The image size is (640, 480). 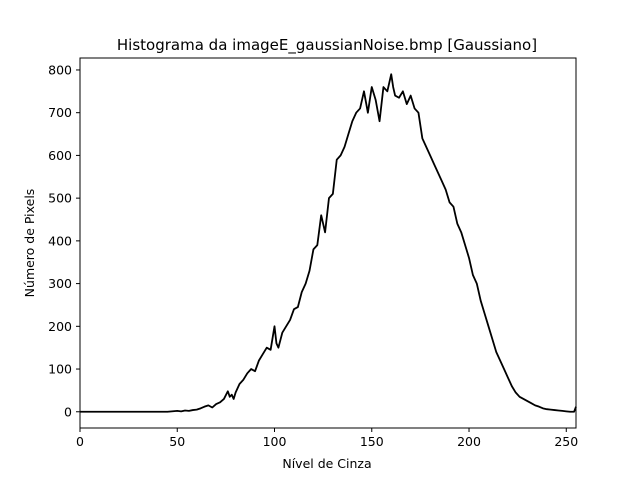 I want to click on x-axis-ticks: 0 50 100 150 200 250, so click(x=327, y=438).